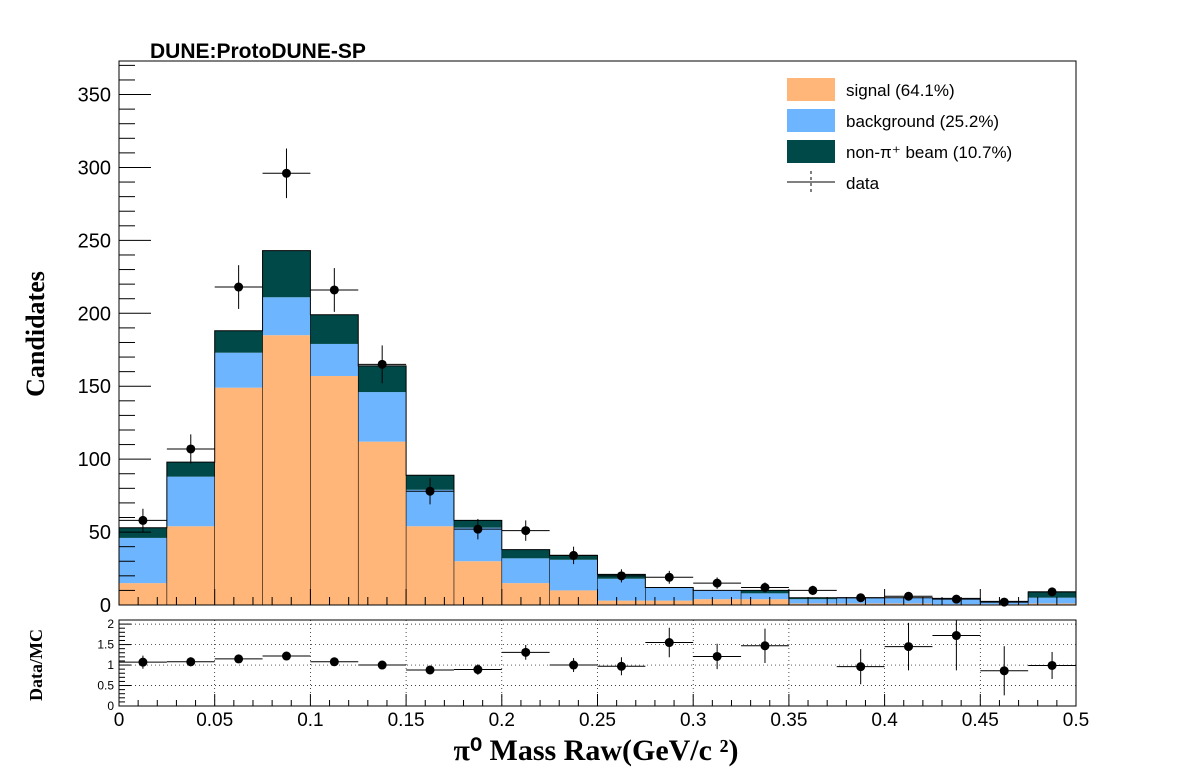 The image size is (1196, 772). What do you see at coordinates (105, 645) in the screenshot?
I see `ratio-y-tick-label: 1.5` at bounding box center [105, 645].